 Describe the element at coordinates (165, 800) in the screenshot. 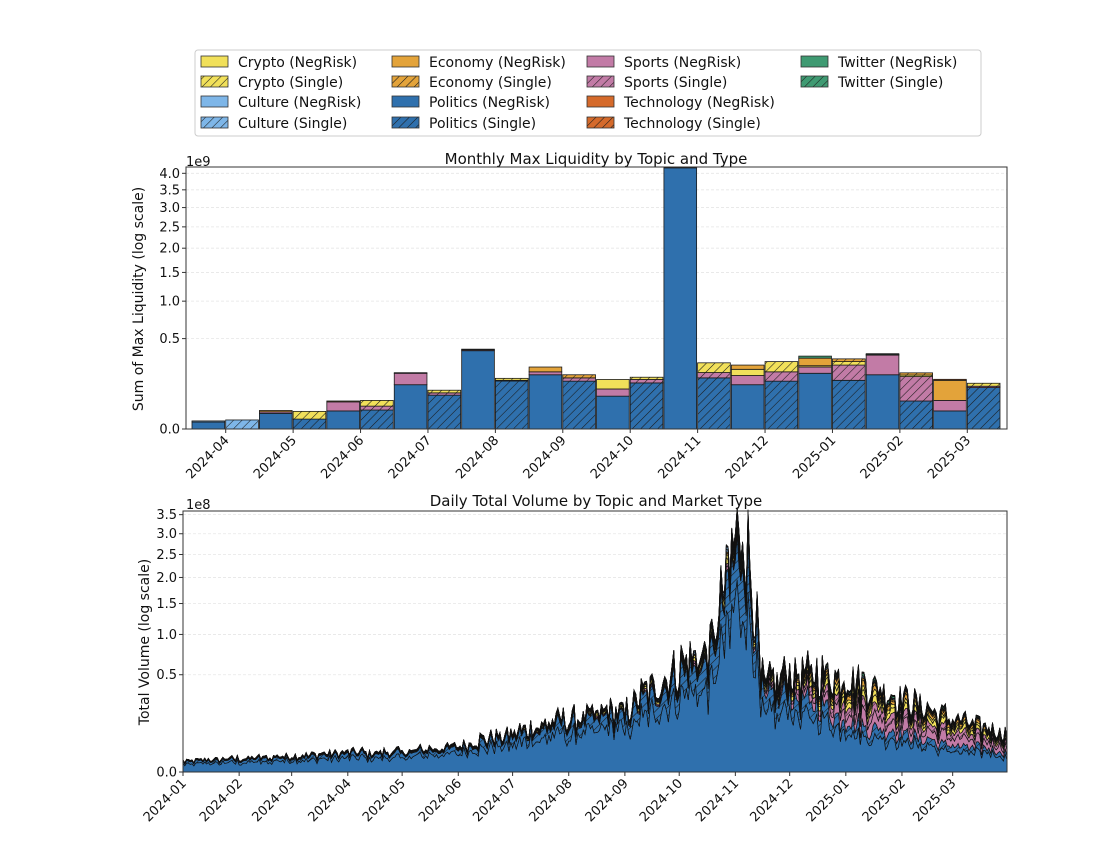

I see `x-tick-label: 2024-01` at that location.